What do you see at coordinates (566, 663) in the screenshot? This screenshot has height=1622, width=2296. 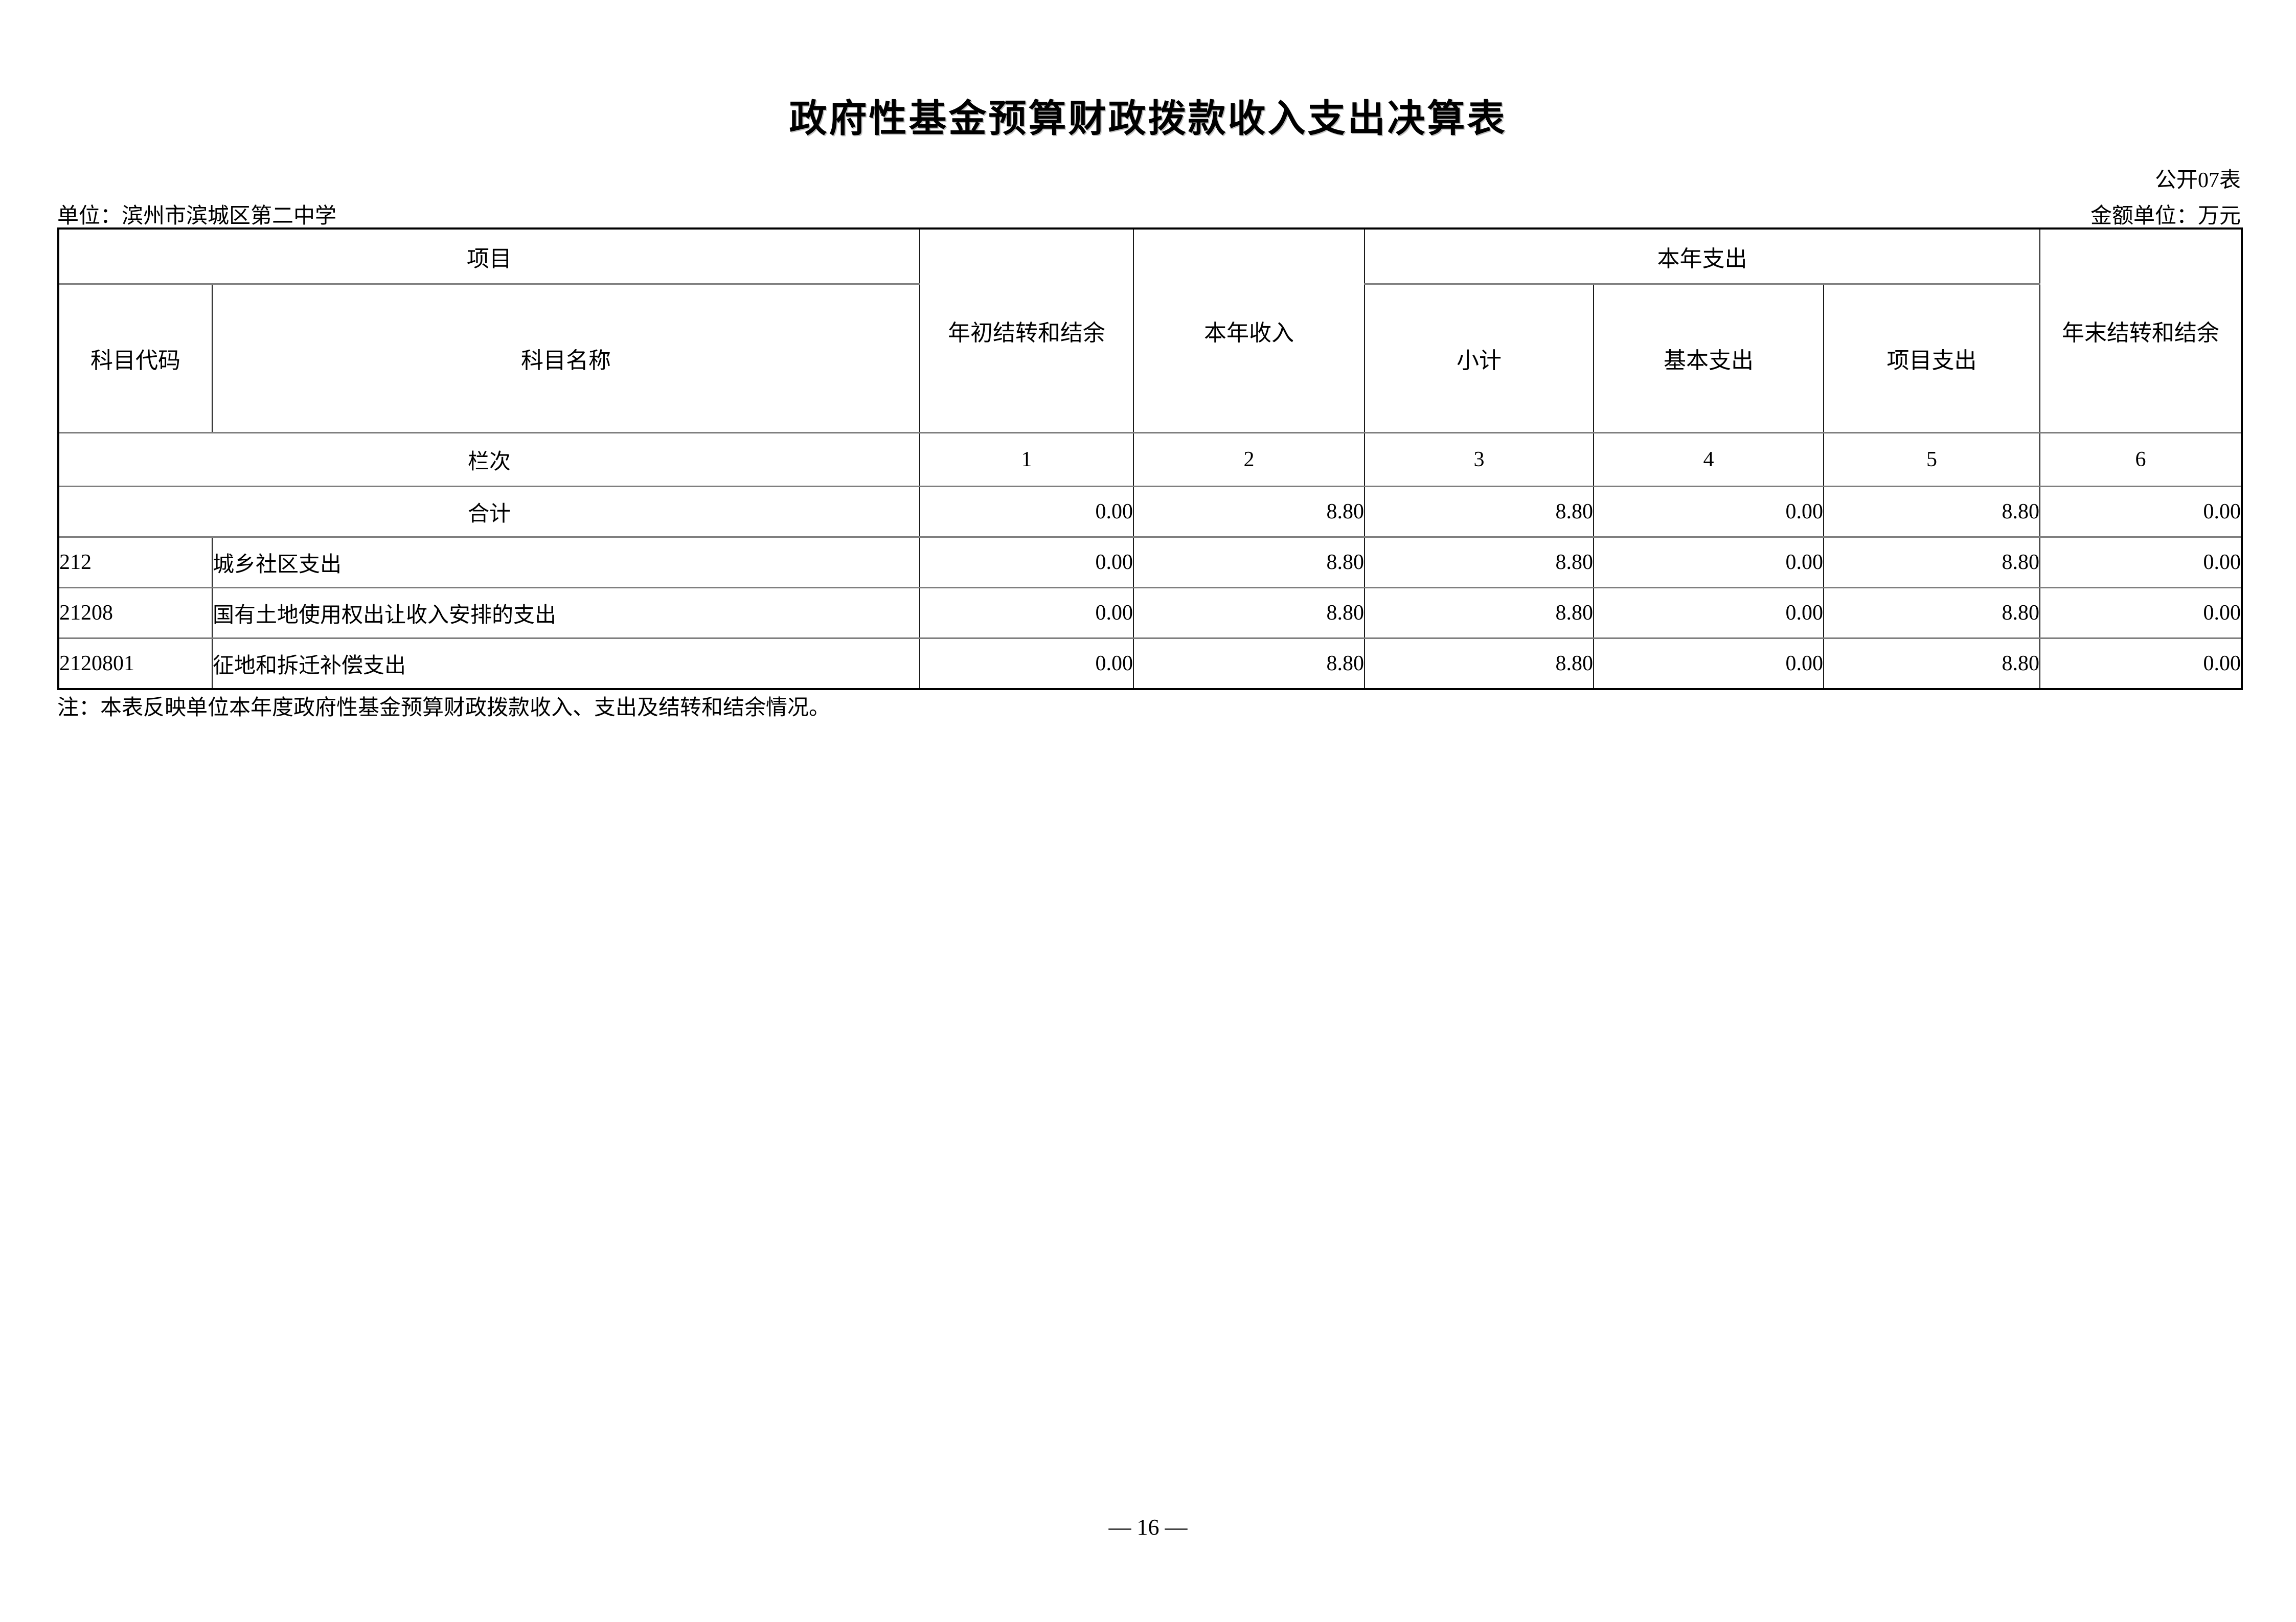 I see `subject-name-cell: 征地和拆迁补偿支出` at bounding box center [566, 663].